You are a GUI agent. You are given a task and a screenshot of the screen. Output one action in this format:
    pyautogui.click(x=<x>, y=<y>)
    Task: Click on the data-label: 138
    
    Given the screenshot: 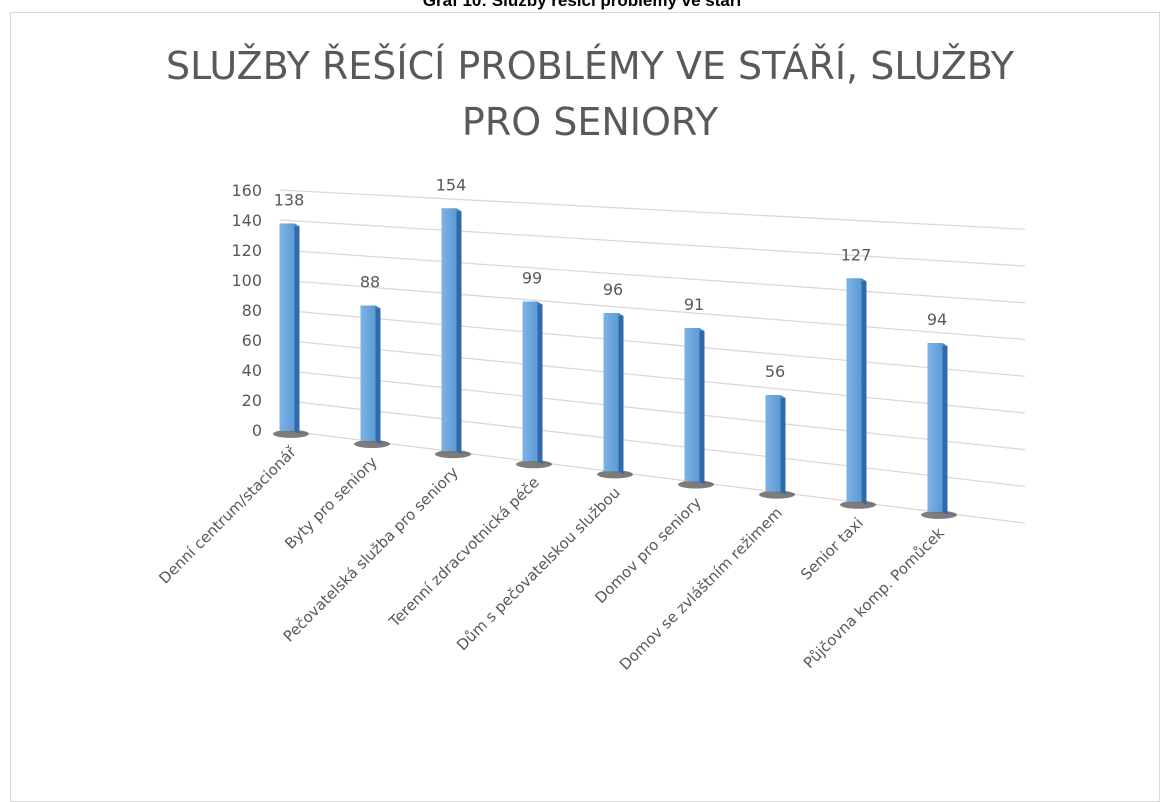 What is the action you would take?
    pyautogui.click(x=289, y=199)
    